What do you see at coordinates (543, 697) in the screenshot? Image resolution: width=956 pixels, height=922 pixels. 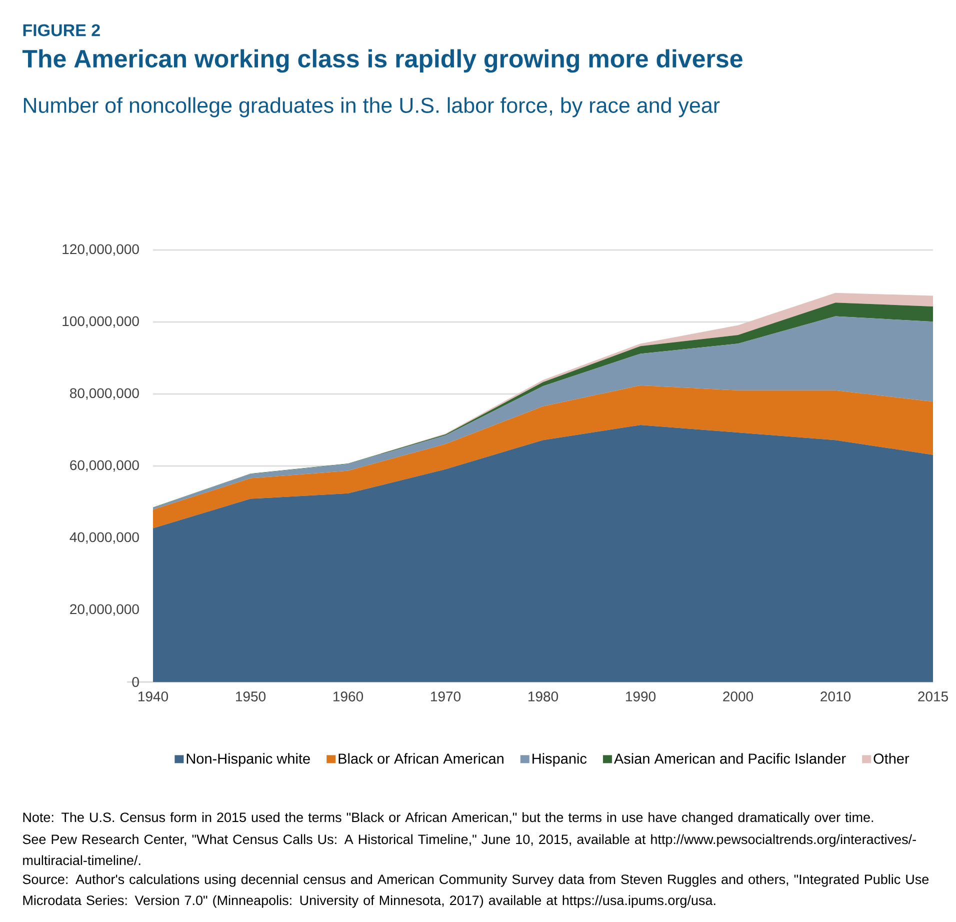 I see `x-tick-label: 1980` at bounding box center [543, 697].